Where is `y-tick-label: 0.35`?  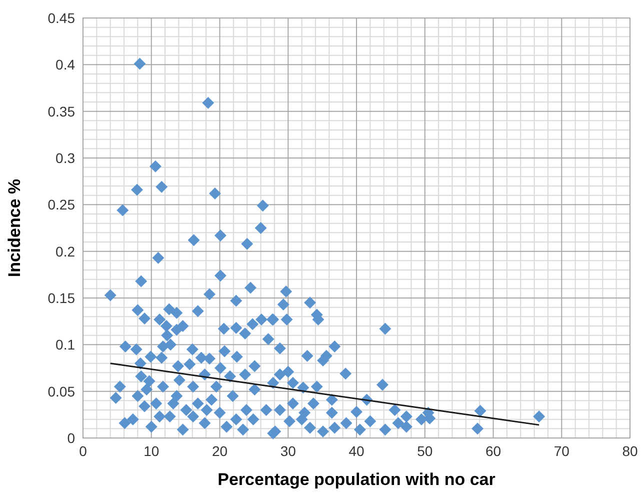
y-tick-label: 0.35 is located at coordinates (62, 111).